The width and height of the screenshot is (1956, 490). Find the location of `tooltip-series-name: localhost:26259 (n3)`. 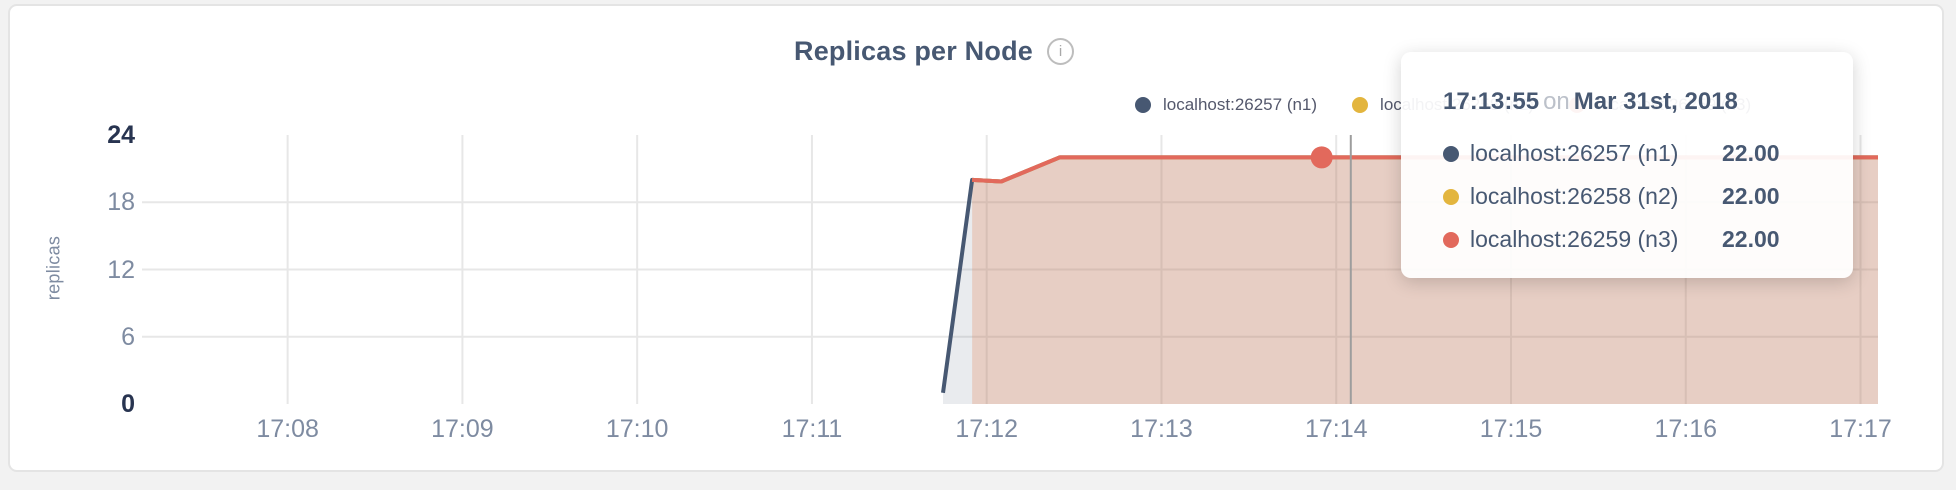

tooltip-series-name: localhost:26259 (n3) is located at coordinates (1574, 239).